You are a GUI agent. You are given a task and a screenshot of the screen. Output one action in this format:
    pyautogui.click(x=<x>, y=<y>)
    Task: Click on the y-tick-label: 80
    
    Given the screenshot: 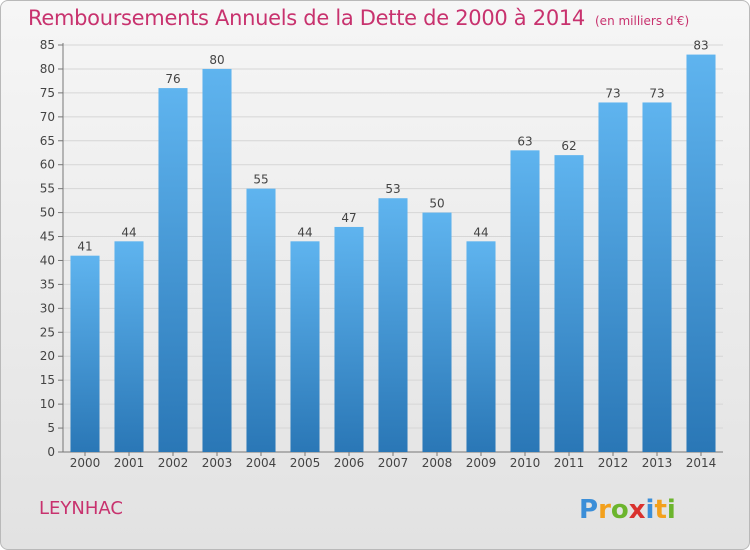 What is the action you would take?
    pyautogui.click(x=47, y=69)
    